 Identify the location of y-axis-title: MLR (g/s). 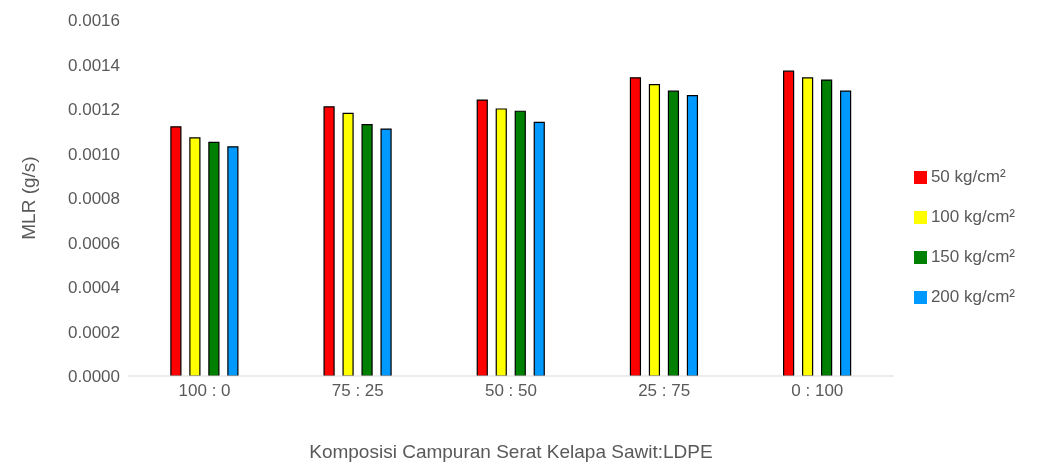
(28, 198).